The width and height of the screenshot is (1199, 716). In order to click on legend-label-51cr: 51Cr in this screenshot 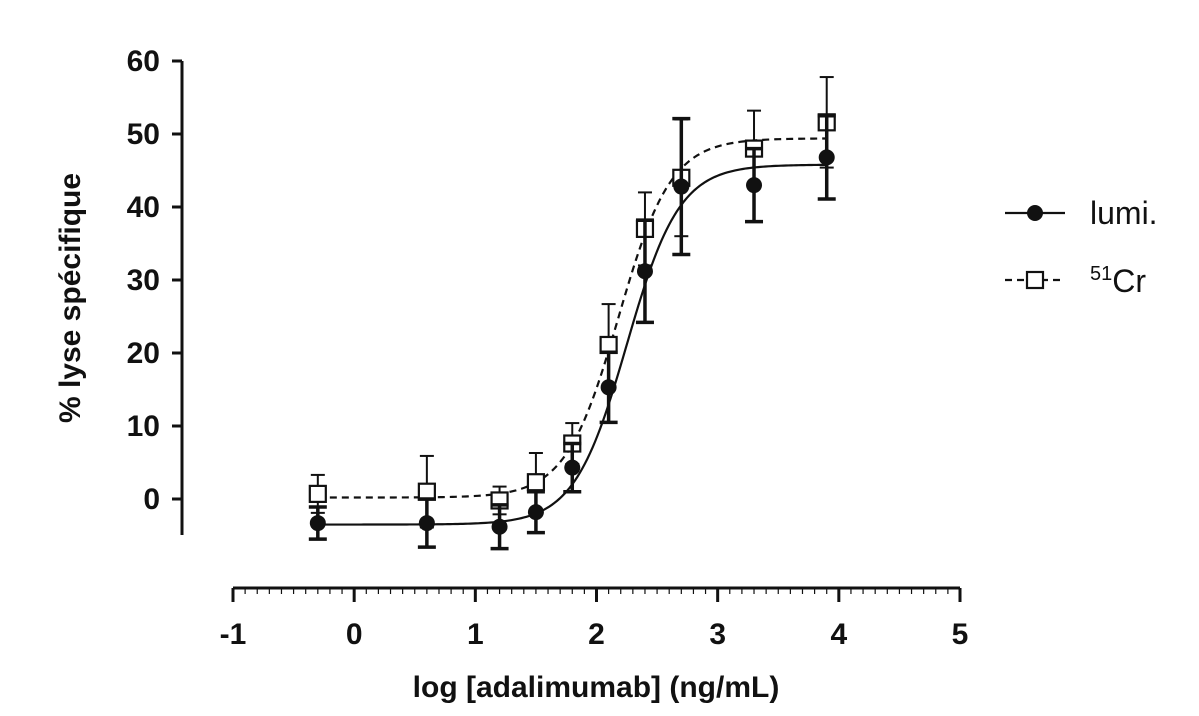, I will do `click(1118, 281)`.